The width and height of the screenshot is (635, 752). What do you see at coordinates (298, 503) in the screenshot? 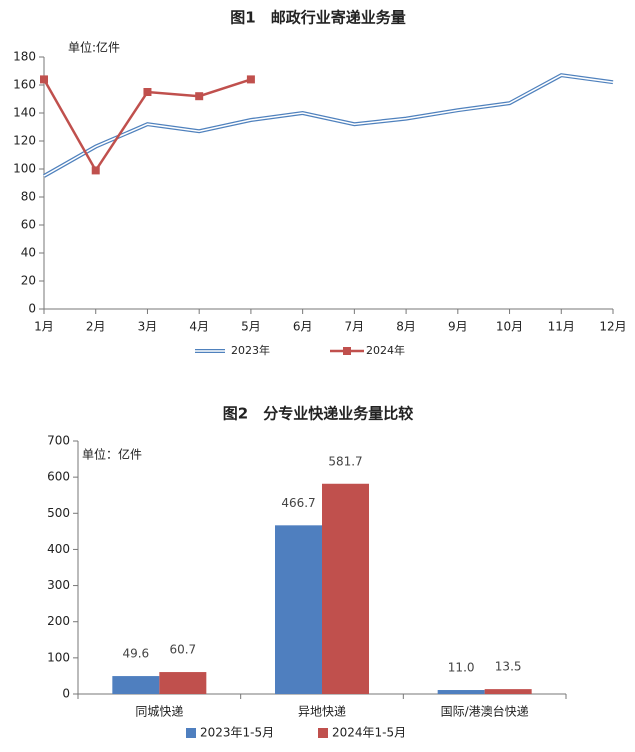
I see `value-label: 466.7` at bounding box center [298, 503].